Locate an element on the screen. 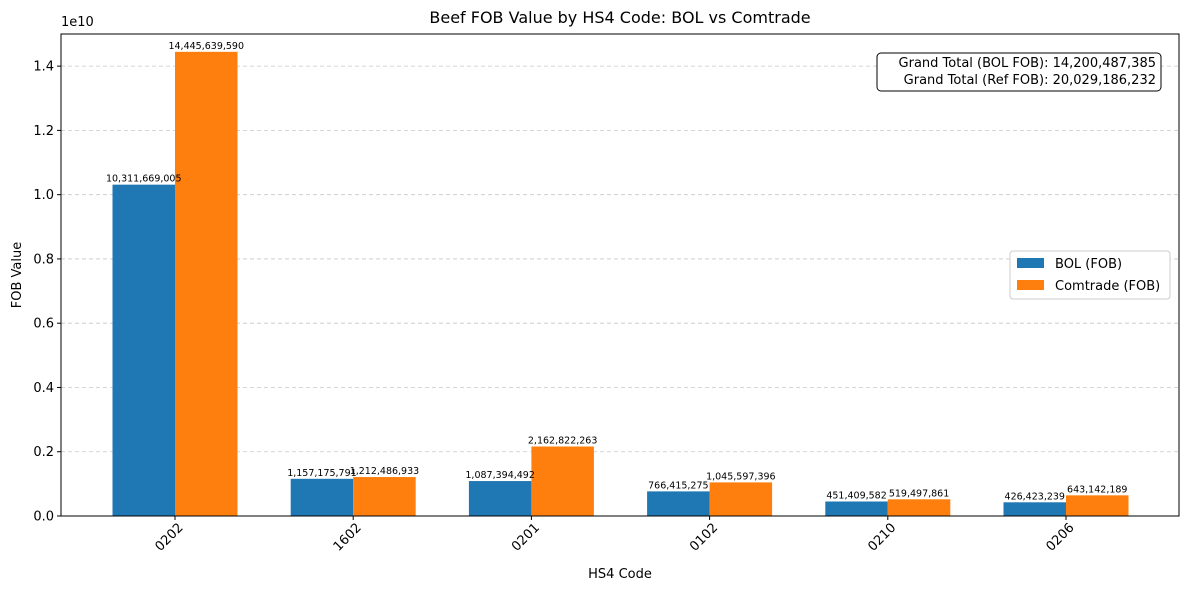 This screenshot has height=590, width=1189. bar-value-label: 2,162,822,263 is located at coordinates (563, 441).